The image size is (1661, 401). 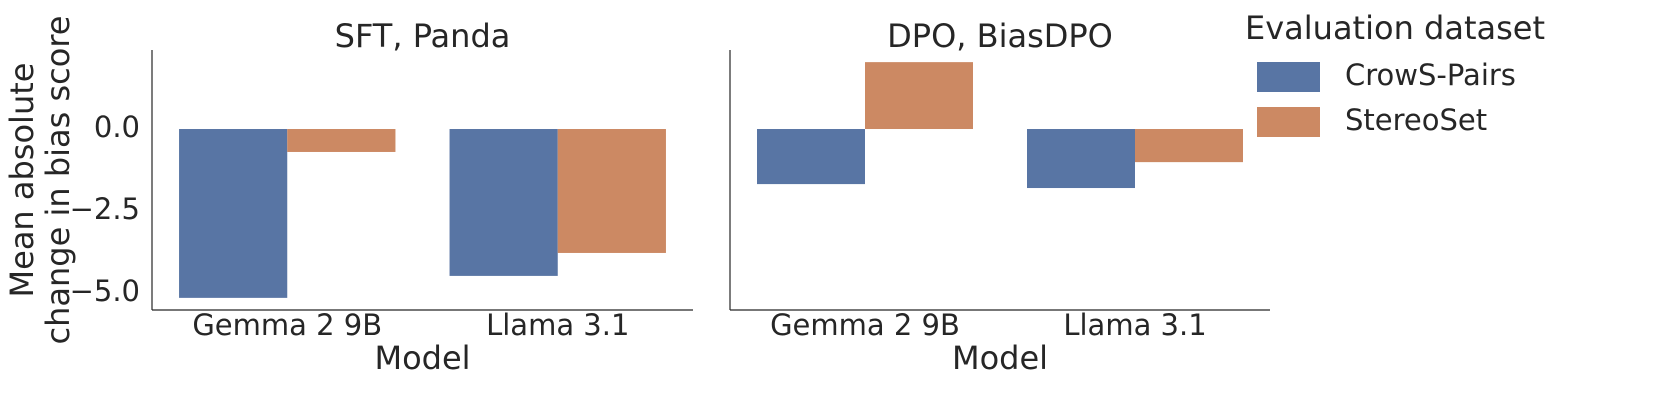 I want to click on legend-label: CrowS-Pairs, so click(x=1430, y=75).